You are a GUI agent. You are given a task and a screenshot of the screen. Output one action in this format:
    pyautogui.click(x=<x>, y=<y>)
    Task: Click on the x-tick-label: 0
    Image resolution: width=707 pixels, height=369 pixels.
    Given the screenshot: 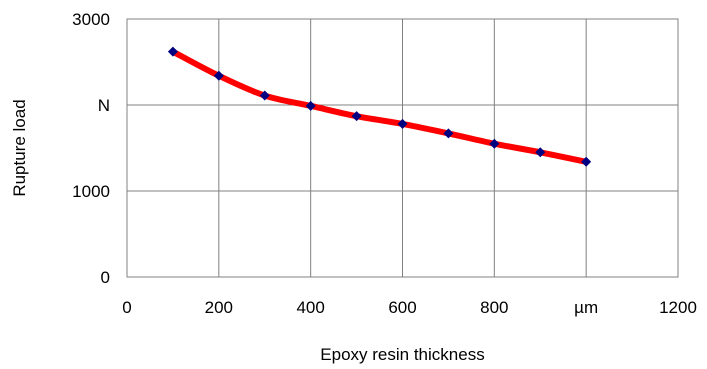 What is the action you would take?
    pyautogui.click(x=126, y=307)
    